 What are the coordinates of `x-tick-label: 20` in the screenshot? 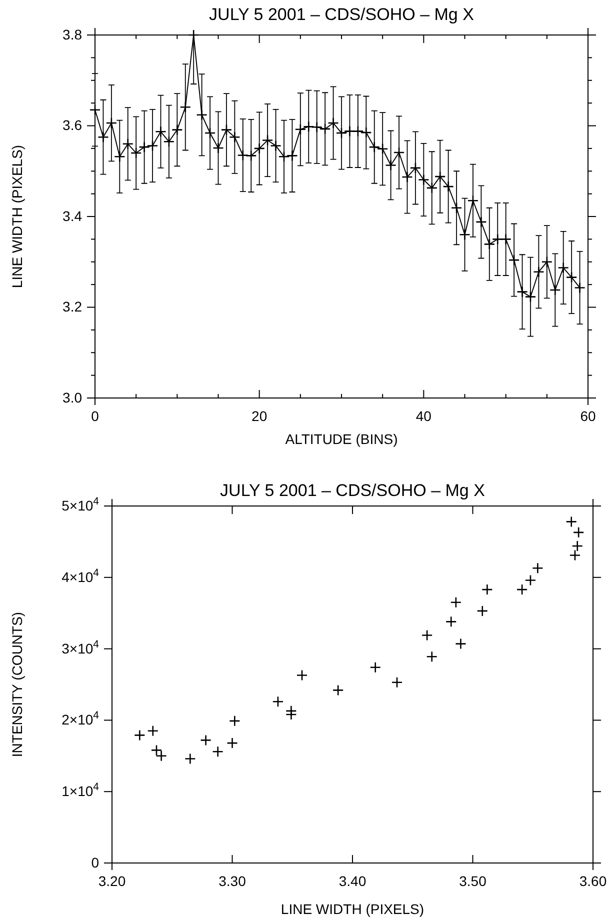 It's located at (260, 416).